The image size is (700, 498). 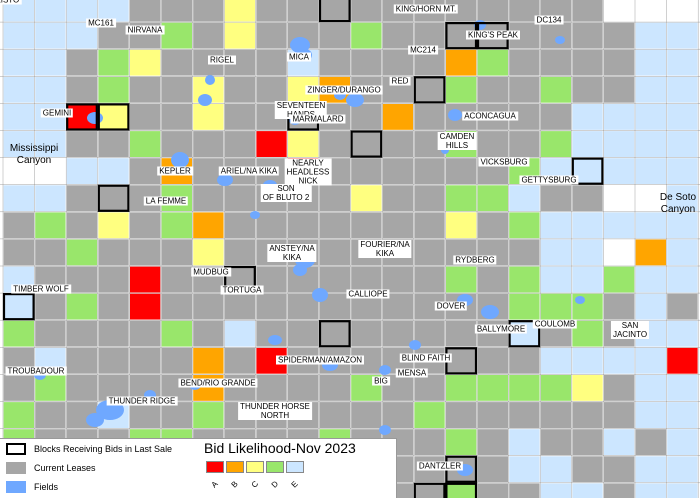 I want to click on prospect-label-anstey-na-kika: ANSTEY/NA KIKA, so click(x=292, y=253).